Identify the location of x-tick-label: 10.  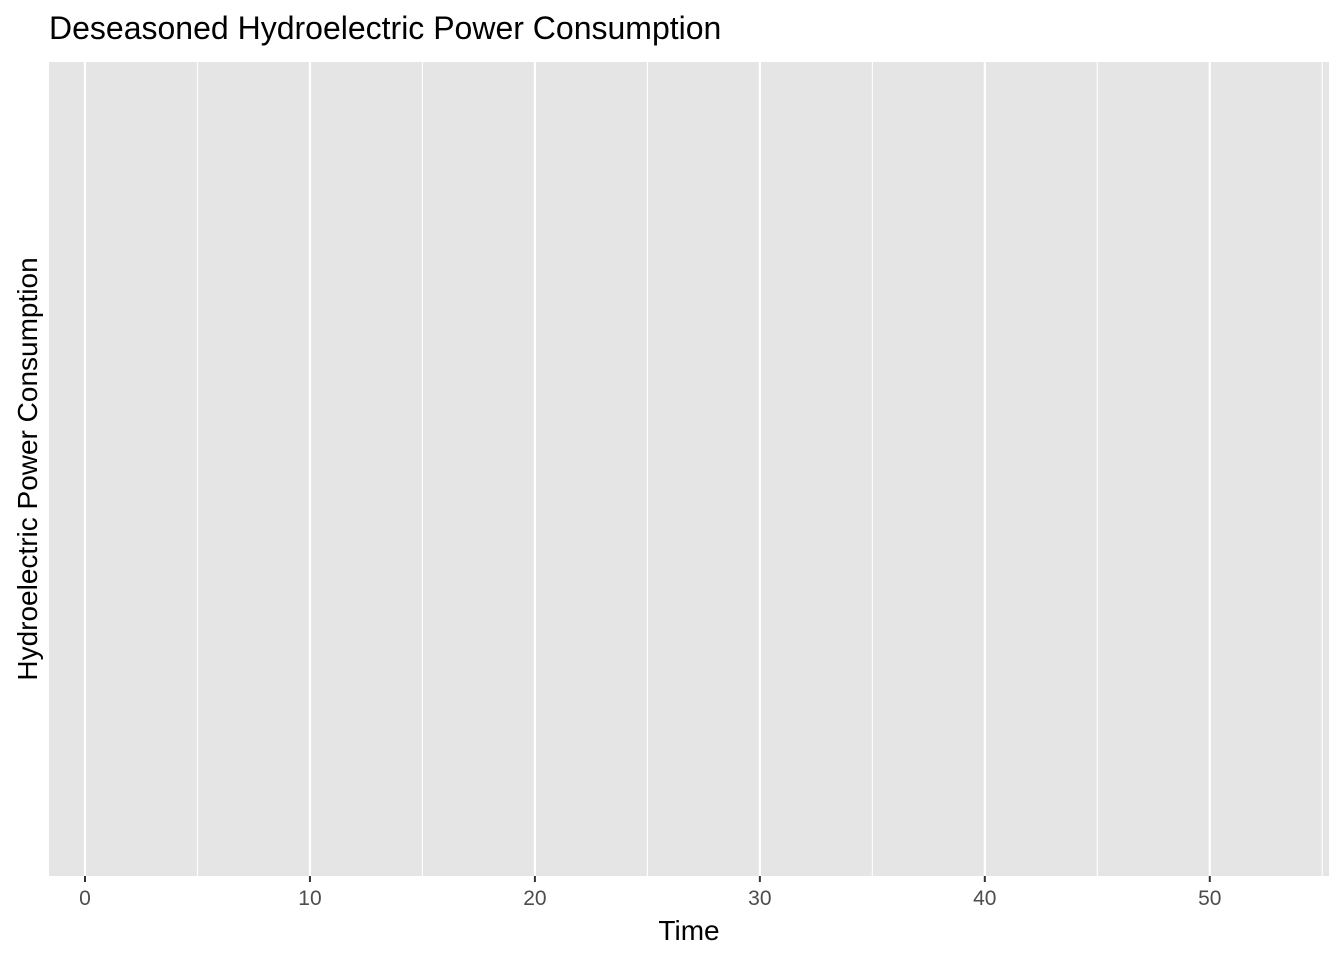
(309, 898).